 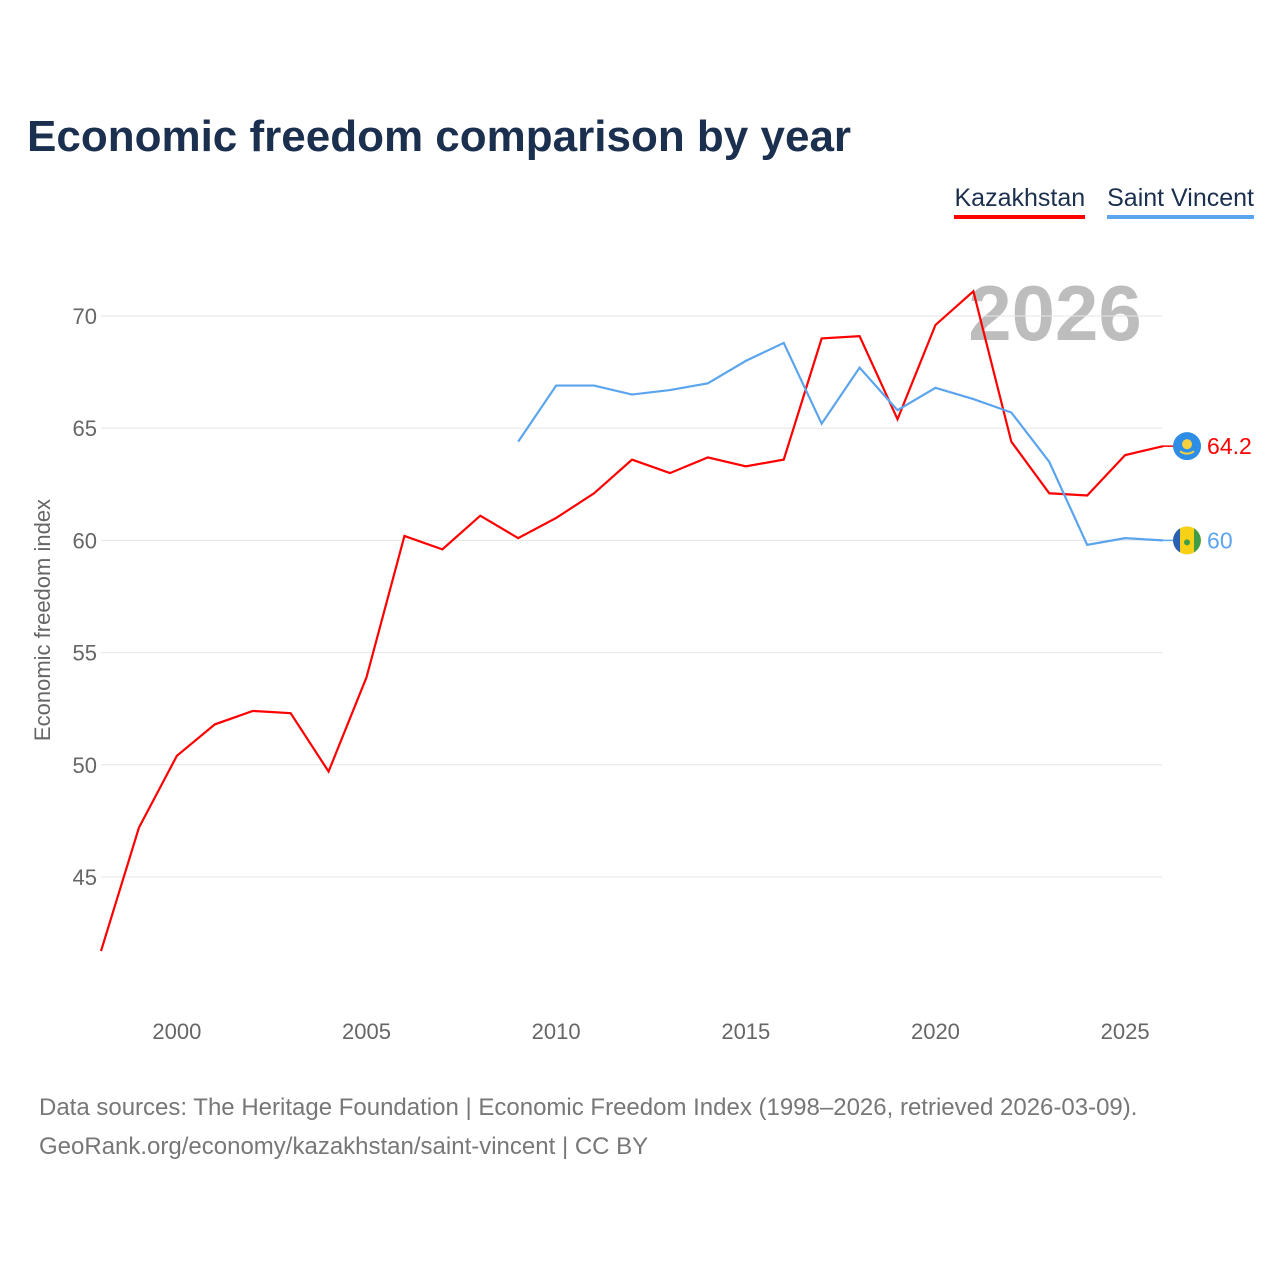 What do you see at coordinates (556, 1031) in the screenshot?
I see `x-tick-label: 2010` at bounding box center [556, 1031].